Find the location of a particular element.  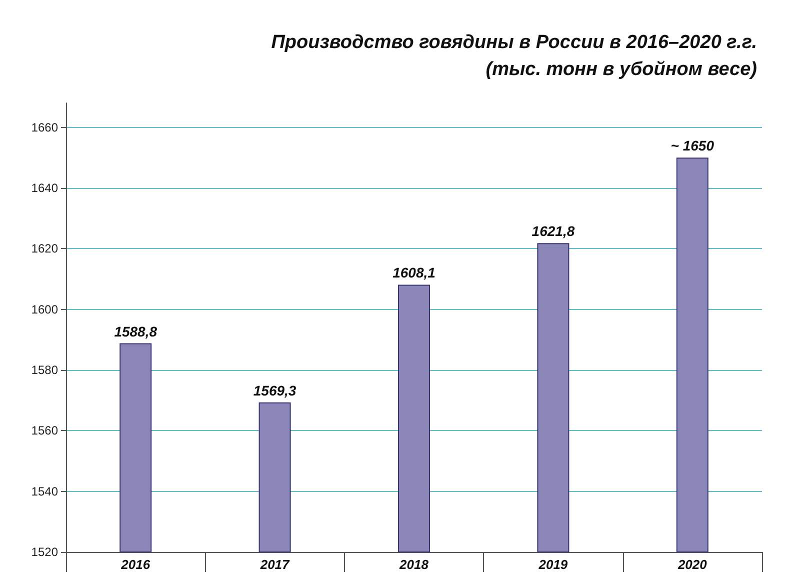

y-tick-label: 1540 is located at coordinates (44, 491).